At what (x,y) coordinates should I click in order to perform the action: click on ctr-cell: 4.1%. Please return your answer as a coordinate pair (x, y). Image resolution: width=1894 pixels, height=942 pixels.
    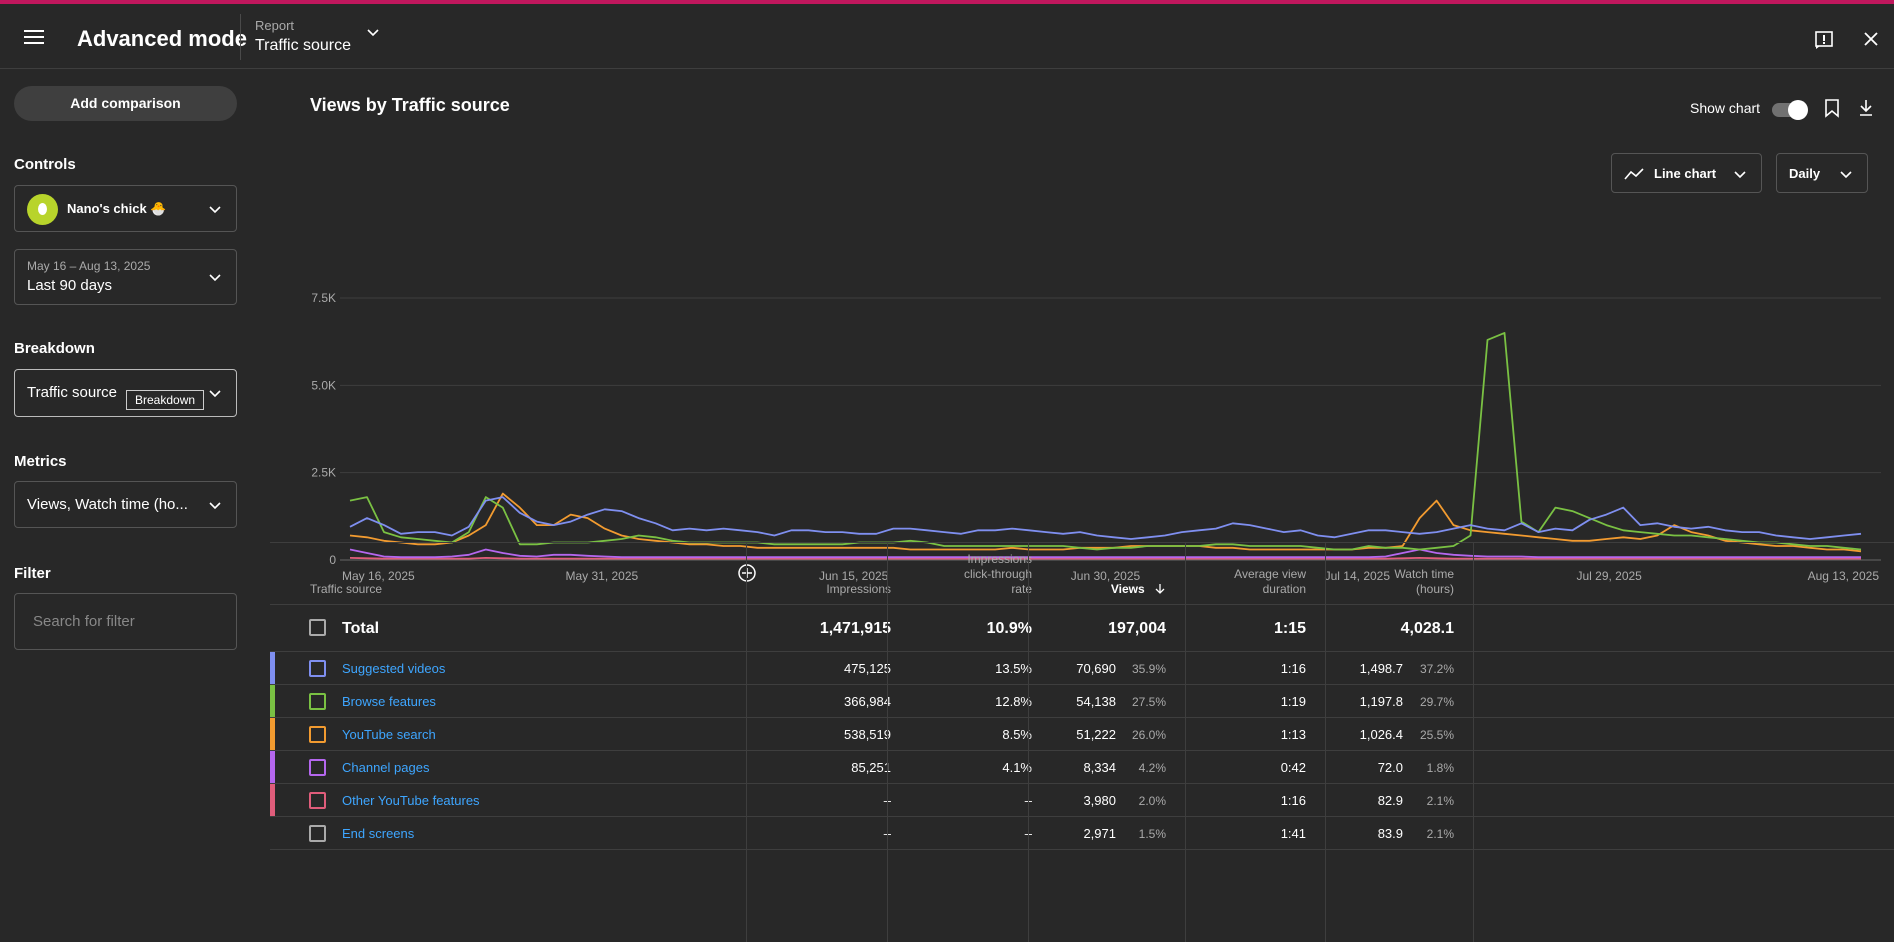
    Looking at the image, I should click on (1017, 767).